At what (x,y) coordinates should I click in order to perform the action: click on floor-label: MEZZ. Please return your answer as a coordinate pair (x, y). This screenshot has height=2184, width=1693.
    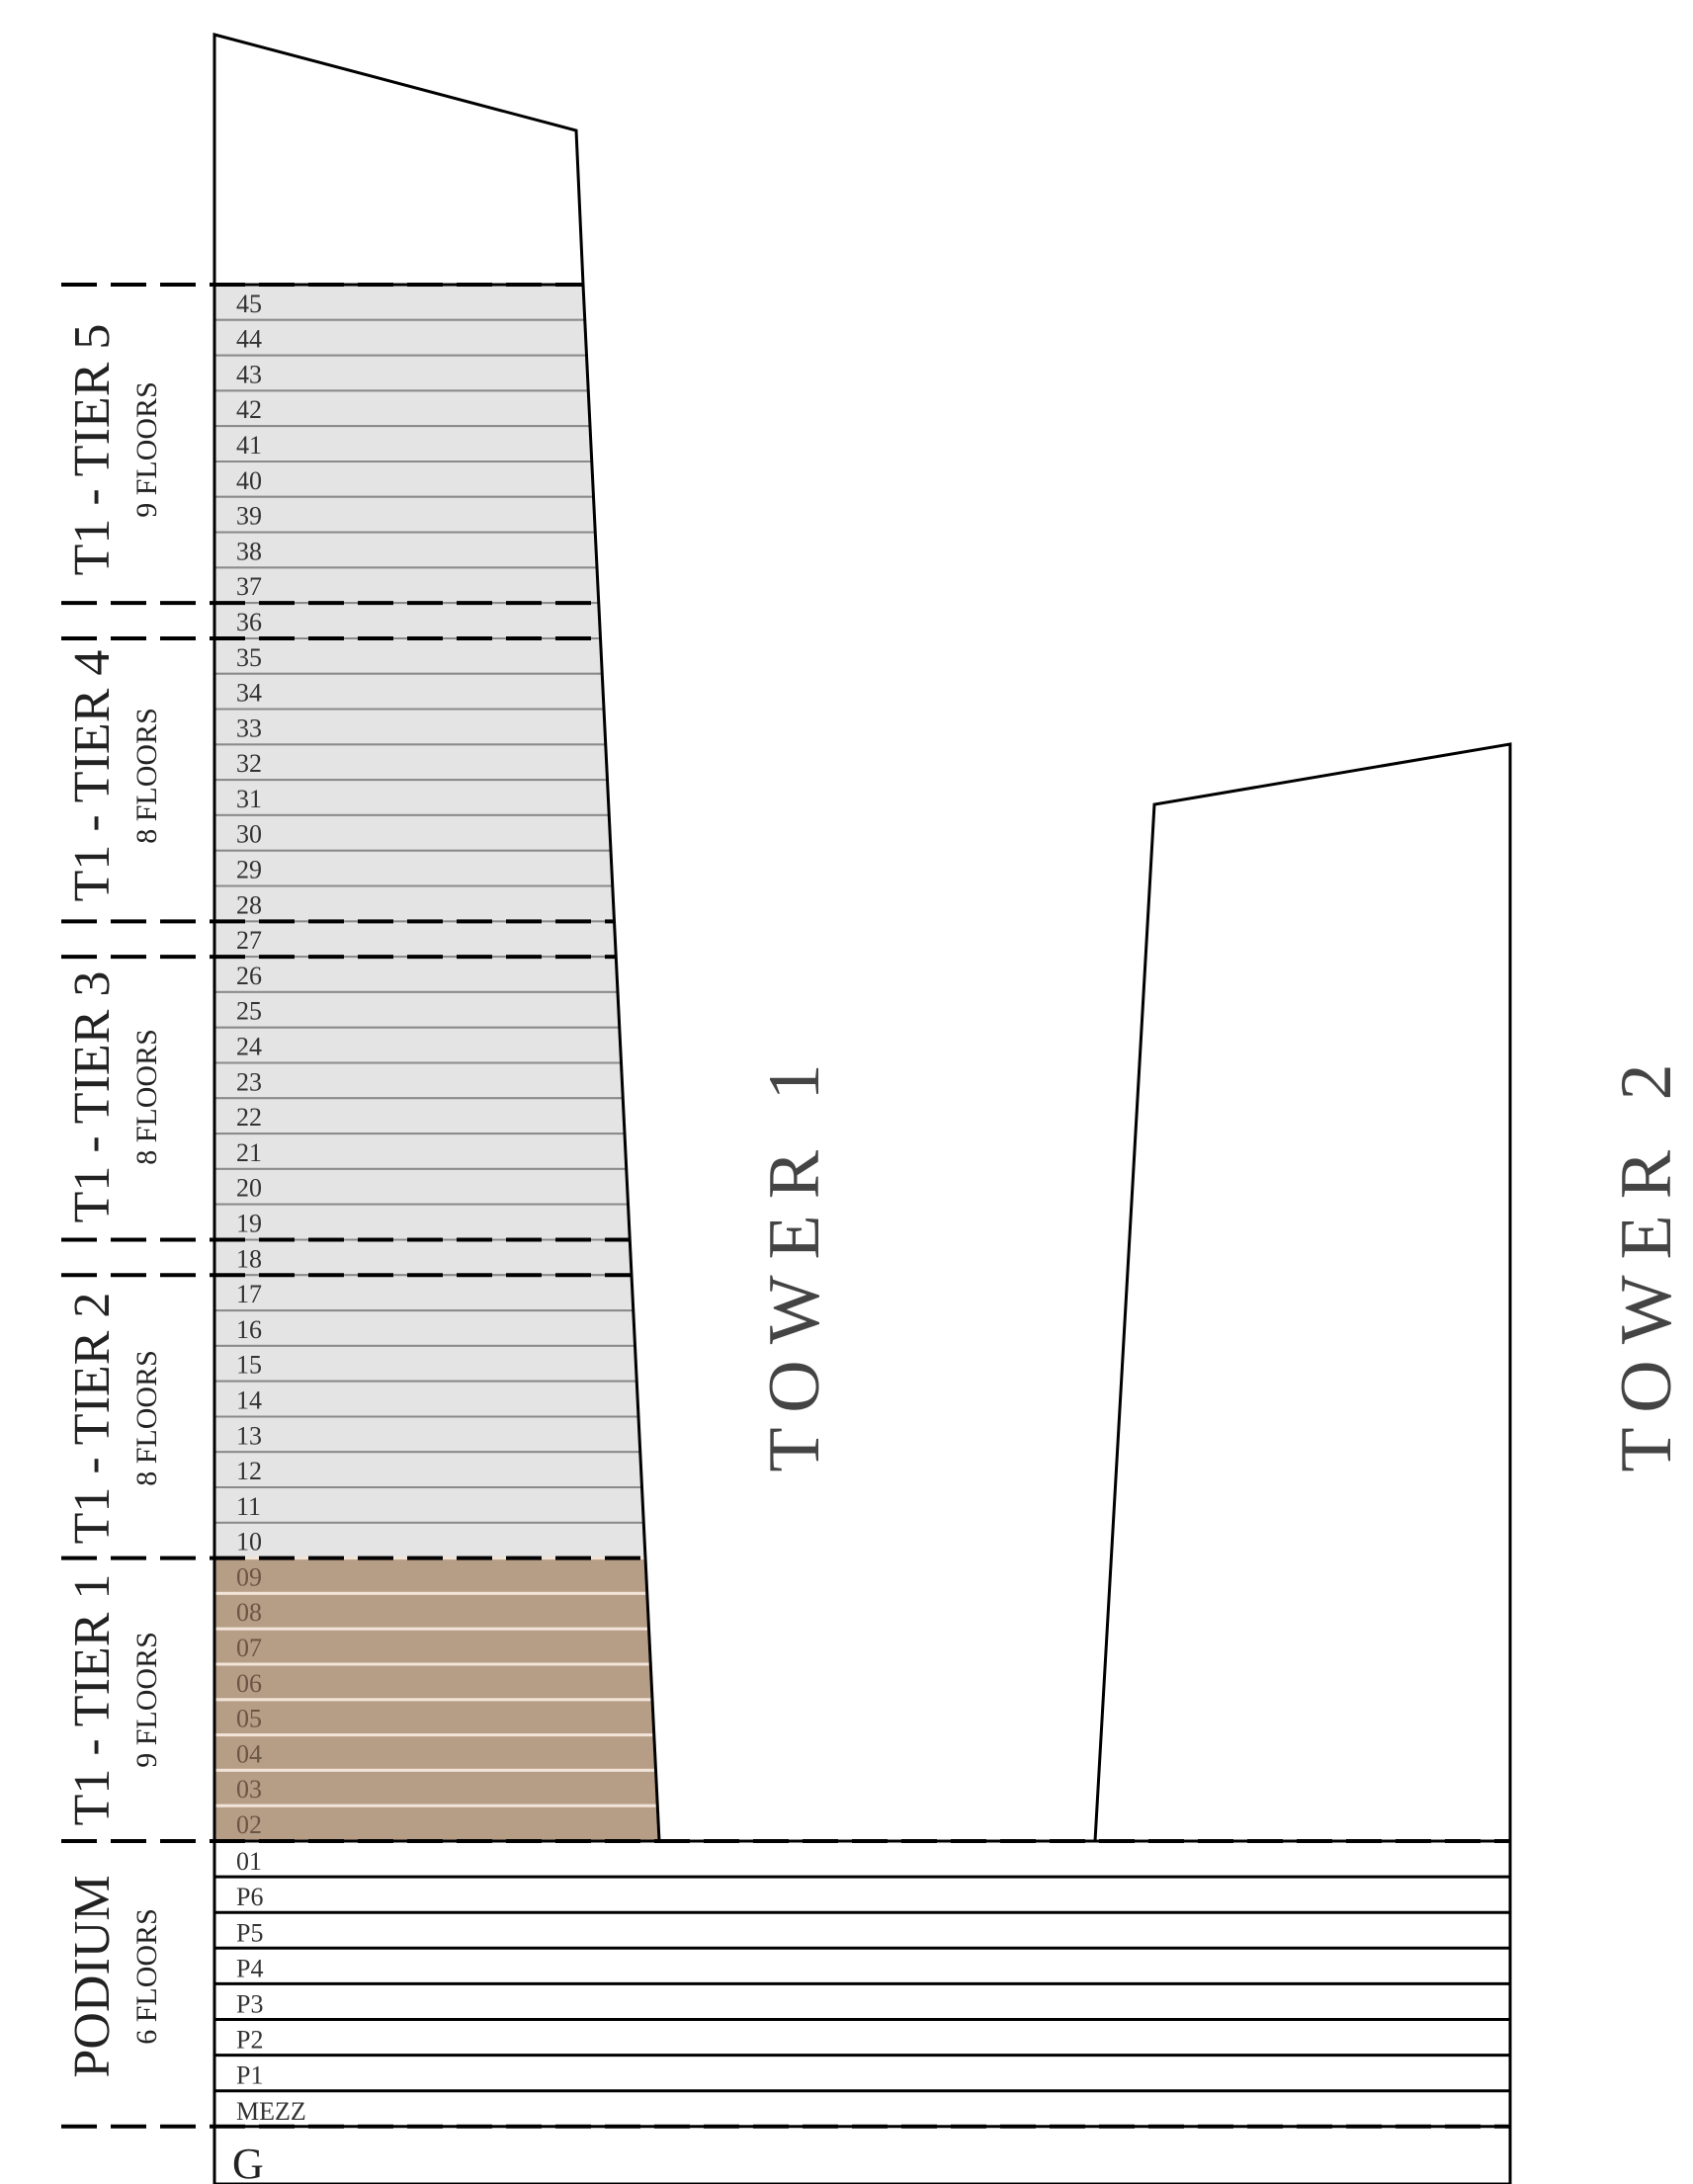
    Looking at the image, I should click on (271, 2111).